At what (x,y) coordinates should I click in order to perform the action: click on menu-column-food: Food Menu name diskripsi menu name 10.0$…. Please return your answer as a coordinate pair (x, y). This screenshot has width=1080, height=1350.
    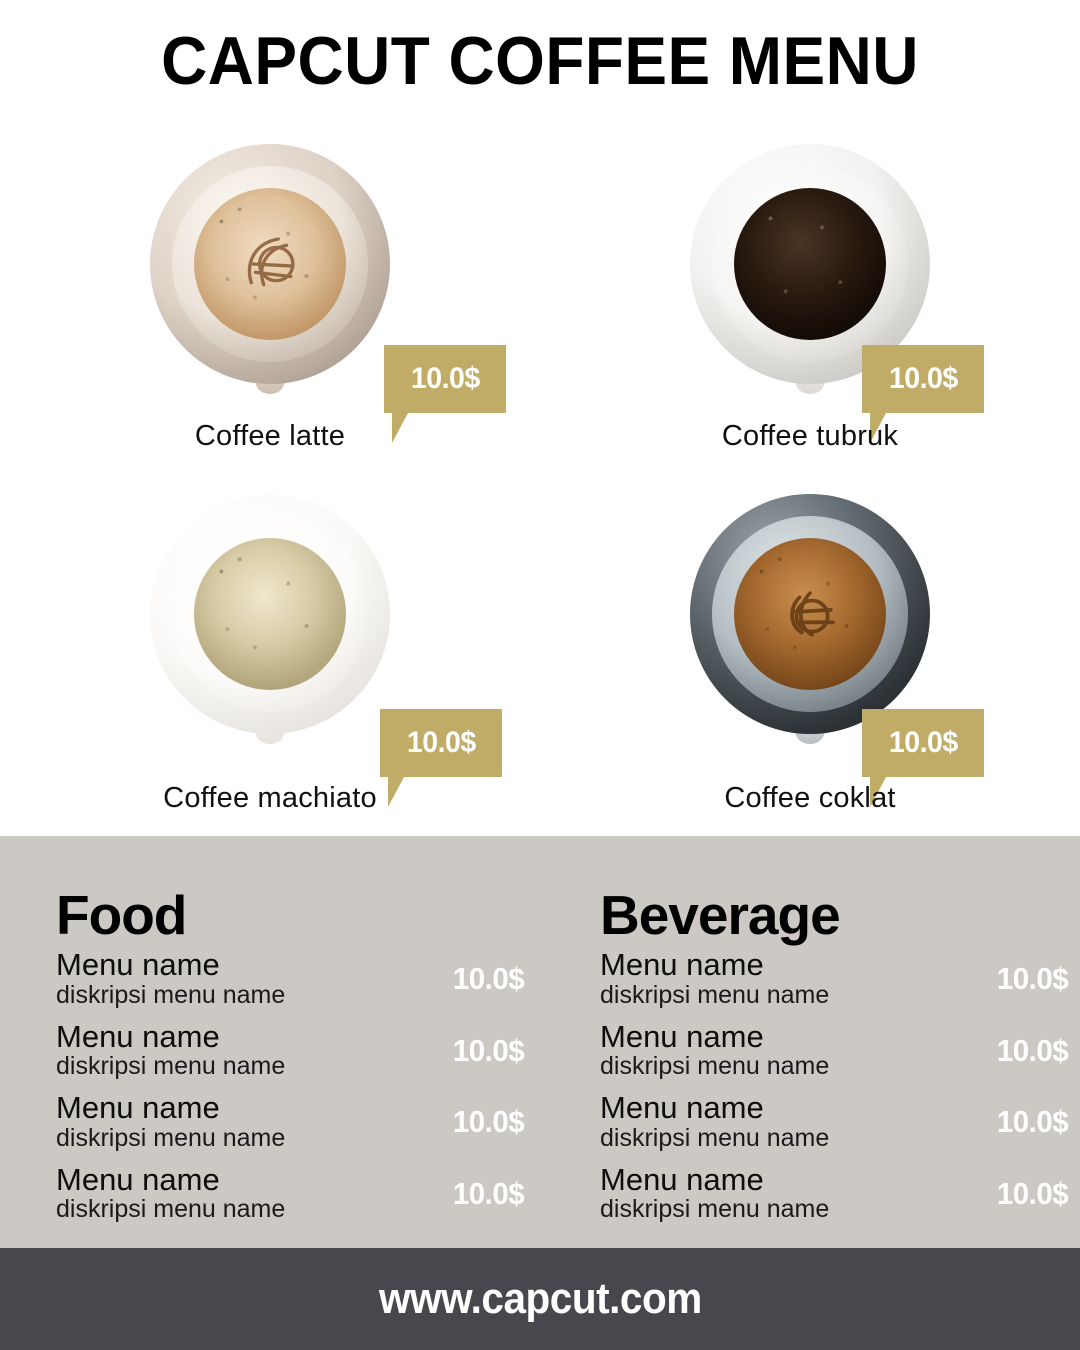
    Looking at the image, I should click on (291, 1035).